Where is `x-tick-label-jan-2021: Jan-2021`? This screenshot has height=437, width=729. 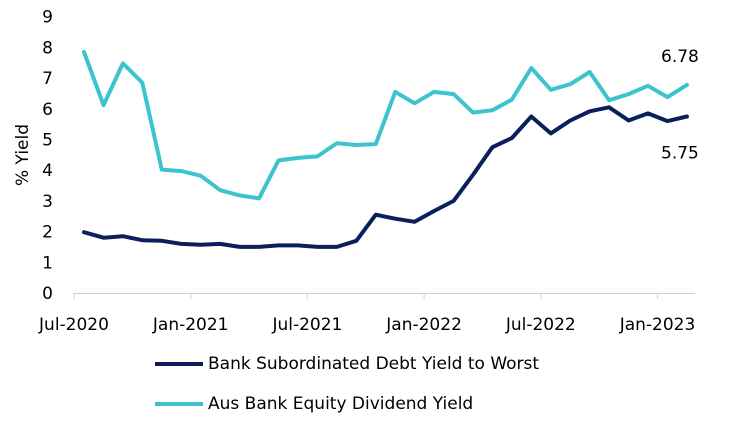
x-tick-label-jan-2021: Jan-2021 is located at coordinates (190, 325).